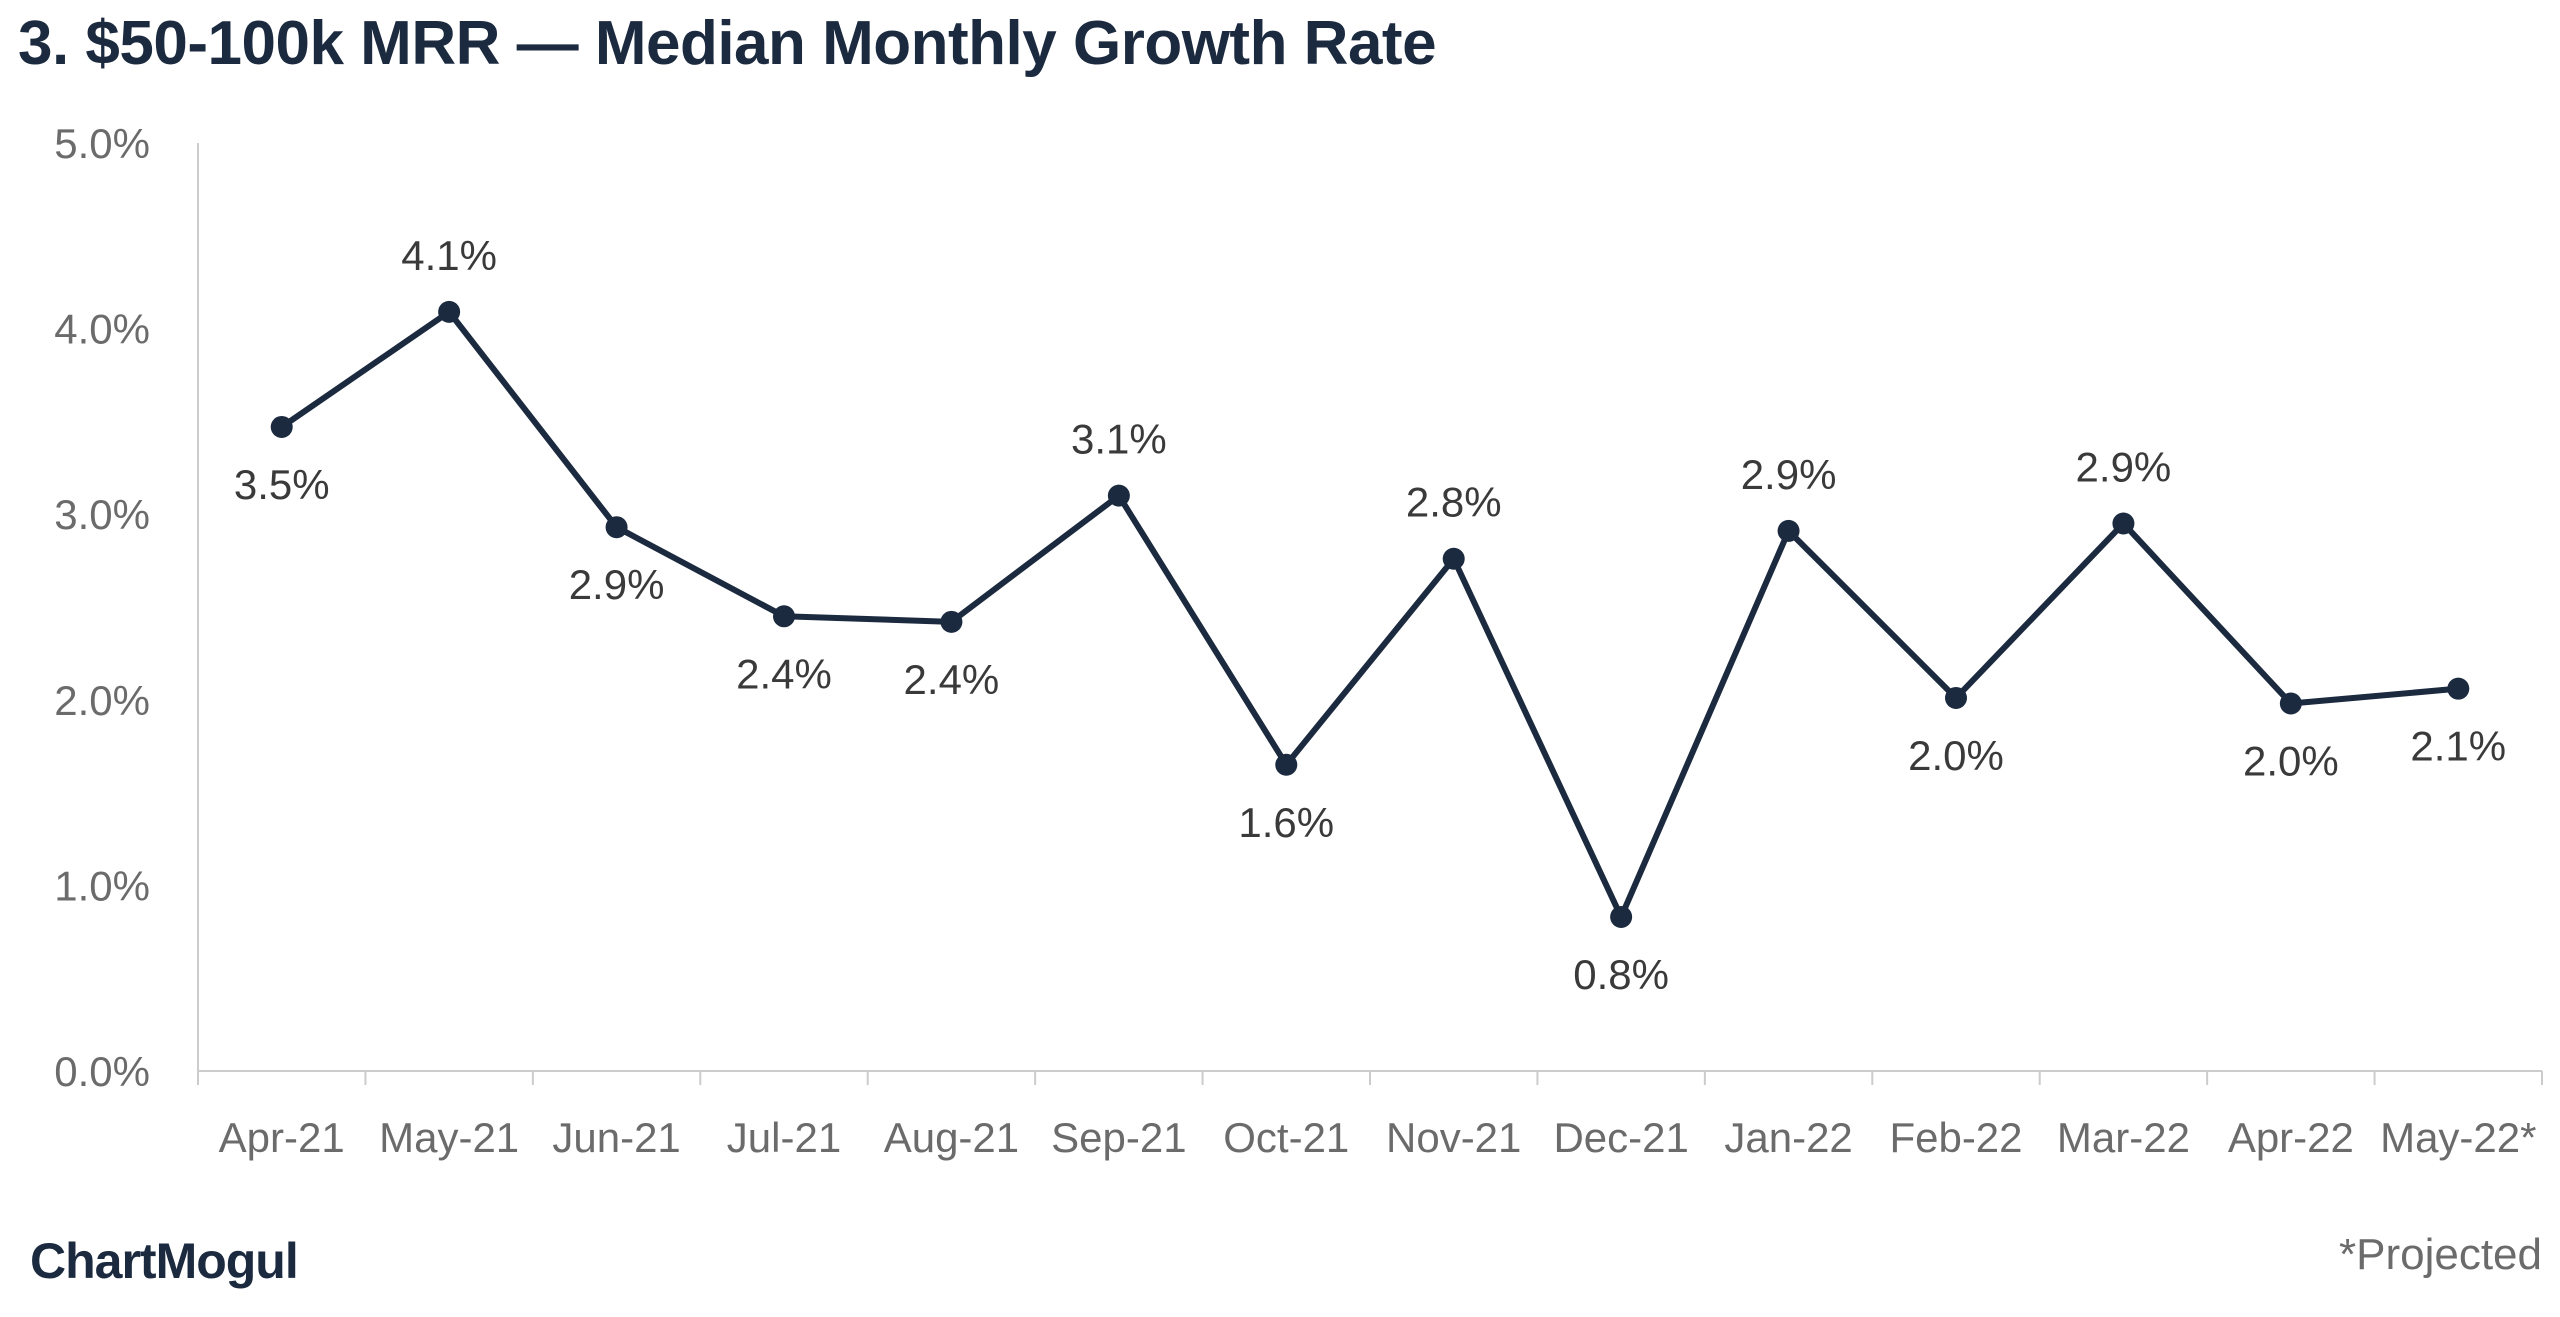 The height and width of the screenshot is (1317, 2560). What do you see at coordinates (2440, 1254) in the screenshot?
I see `projected-footnote: *Projected` at bounding box center [2440, 1254].